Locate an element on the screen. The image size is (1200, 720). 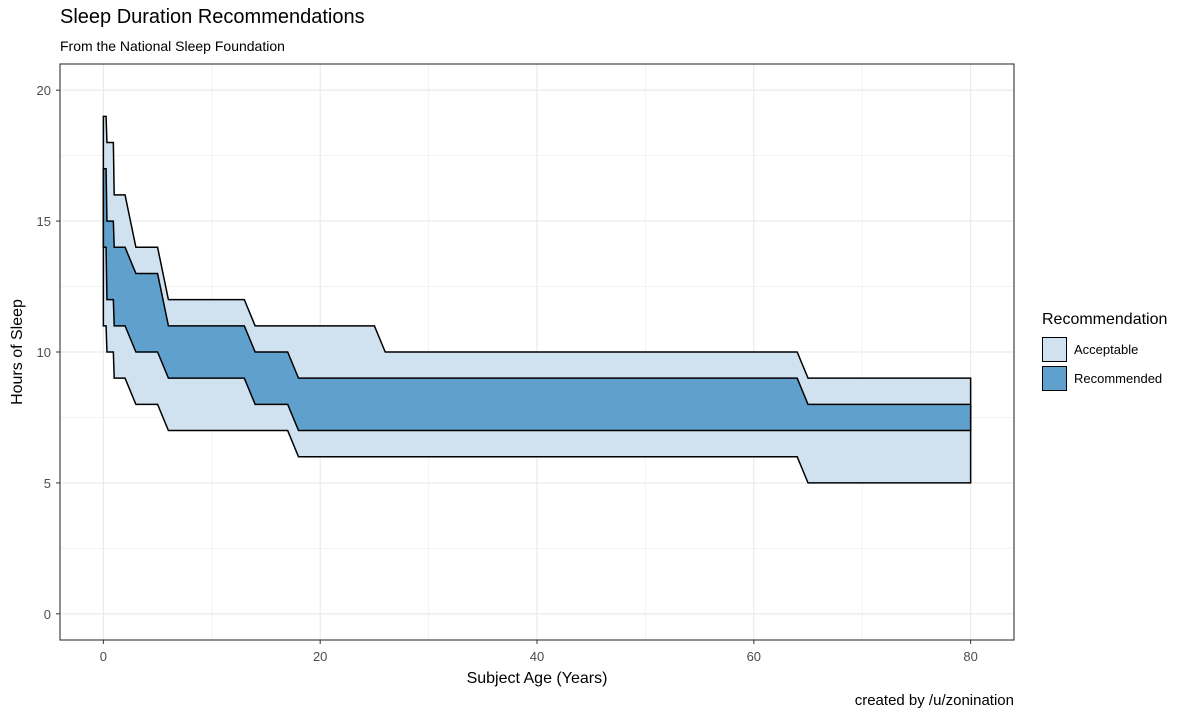
y-tick-label: 10 is located at coordinates (44, 352).